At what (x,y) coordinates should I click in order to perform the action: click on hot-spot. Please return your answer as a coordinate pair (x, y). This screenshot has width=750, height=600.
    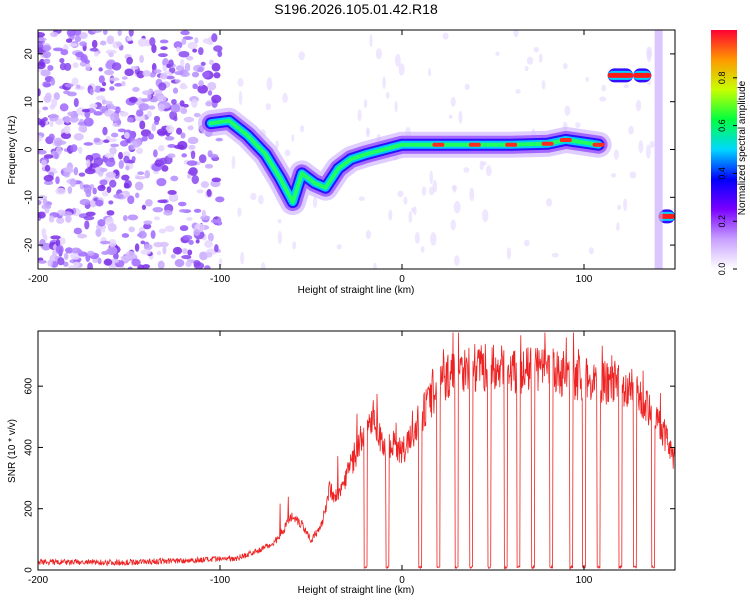
    Looking at the image, I should click on (438, 144).